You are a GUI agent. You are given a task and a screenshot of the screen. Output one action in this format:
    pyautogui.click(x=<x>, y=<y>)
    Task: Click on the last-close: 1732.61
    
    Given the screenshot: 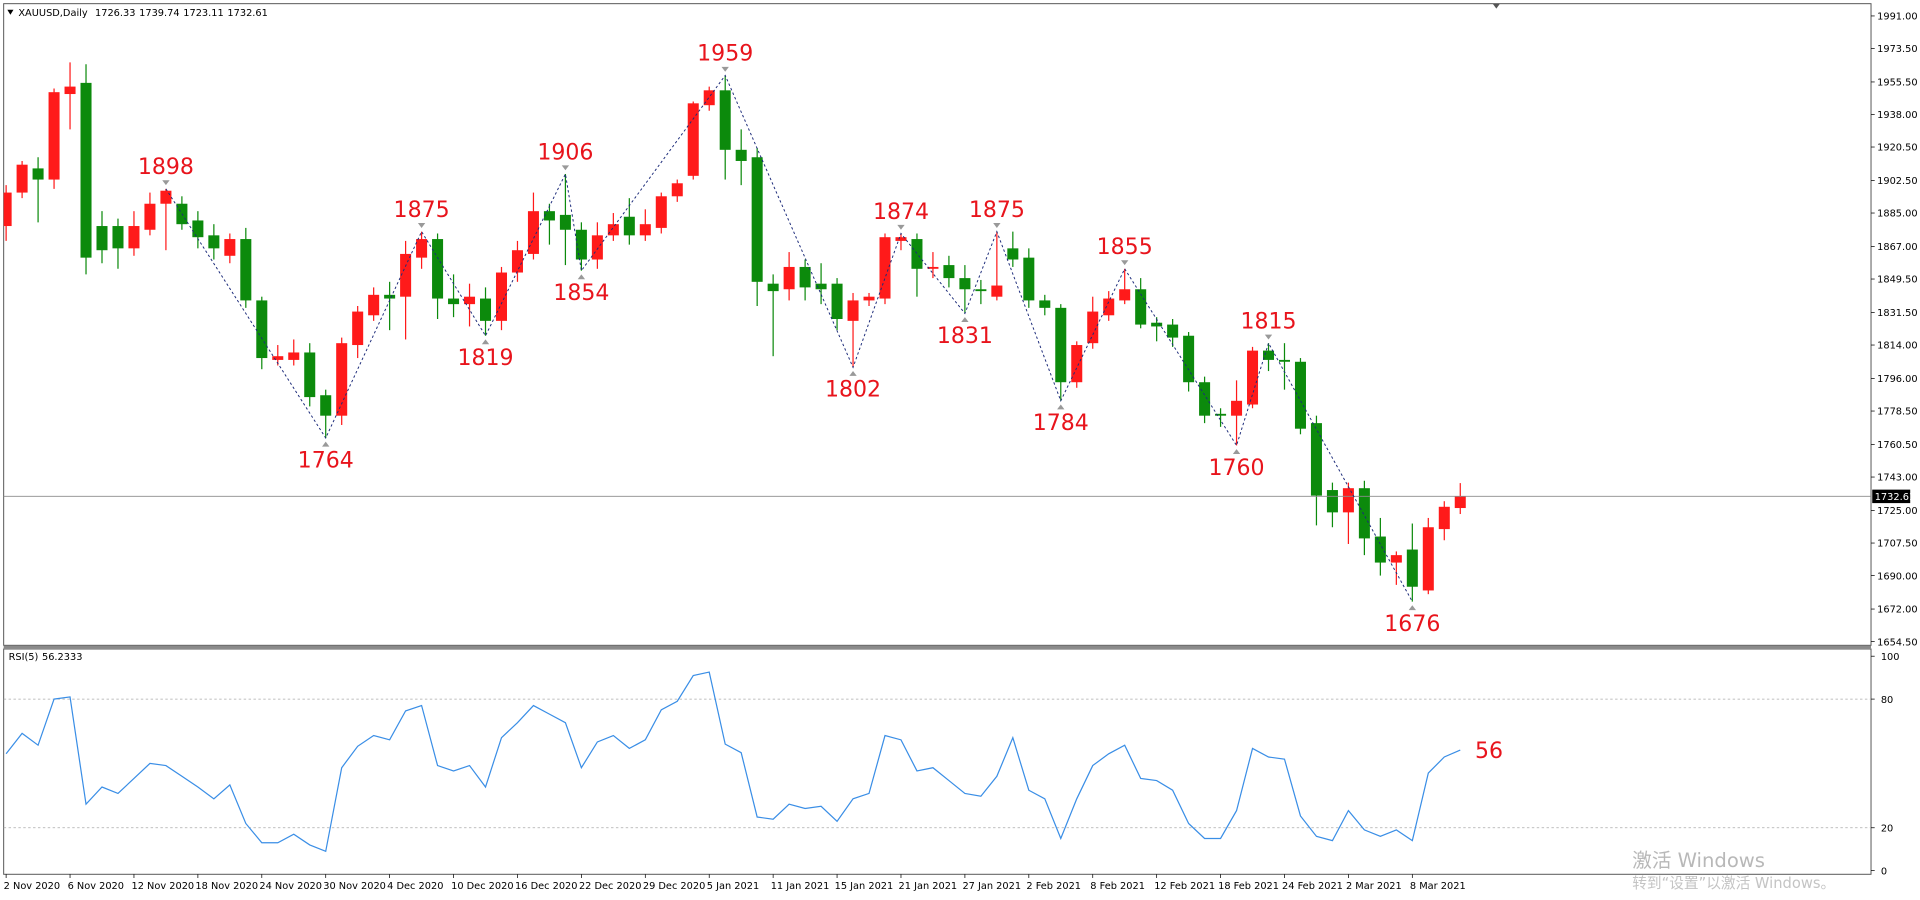 What is the action you would take?
    pyautogui.click(x=247, y=13)
    